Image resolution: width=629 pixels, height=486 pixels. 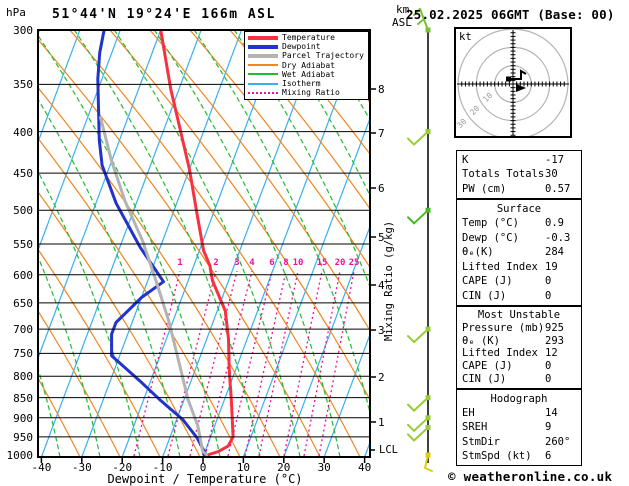 What do you see at coordinates (510, 14) in the screenshot?
I see `run-date-label: 25.02.2025 06GMT (Base: 00)` at bounding box center [510, 14].